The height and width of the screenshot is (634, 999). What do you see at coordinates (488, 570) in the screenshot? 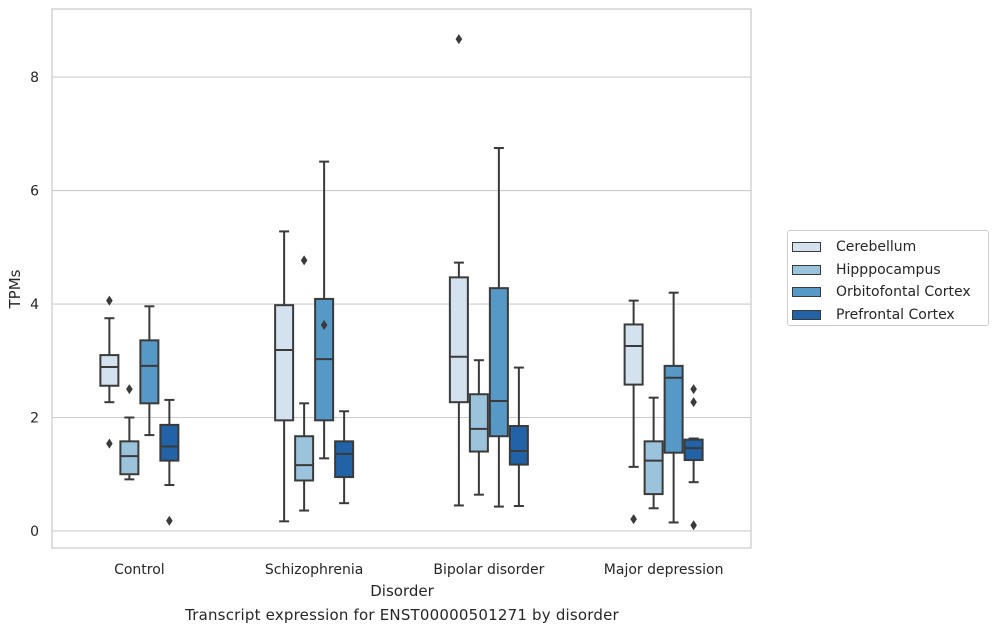
I see `x-tick-label: Bipolar disorder` at bounding box center [488, 570].